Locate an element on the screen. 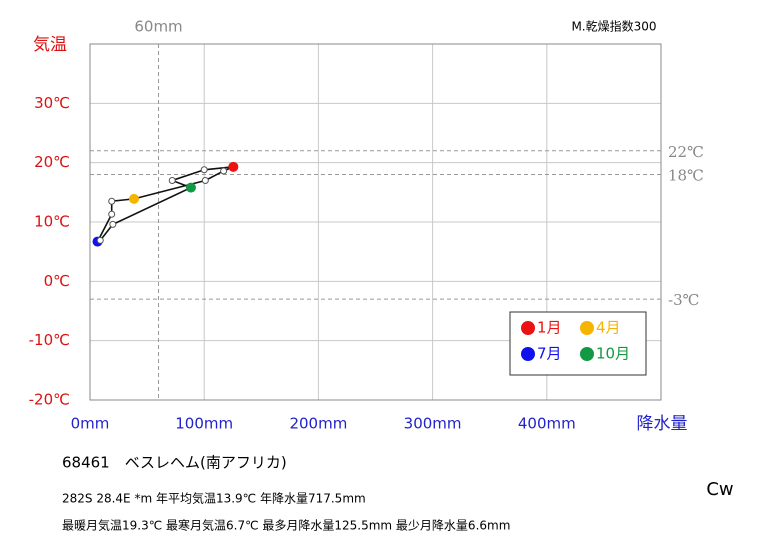  ref-label: 18℃ is located at coordinates (686, 176).